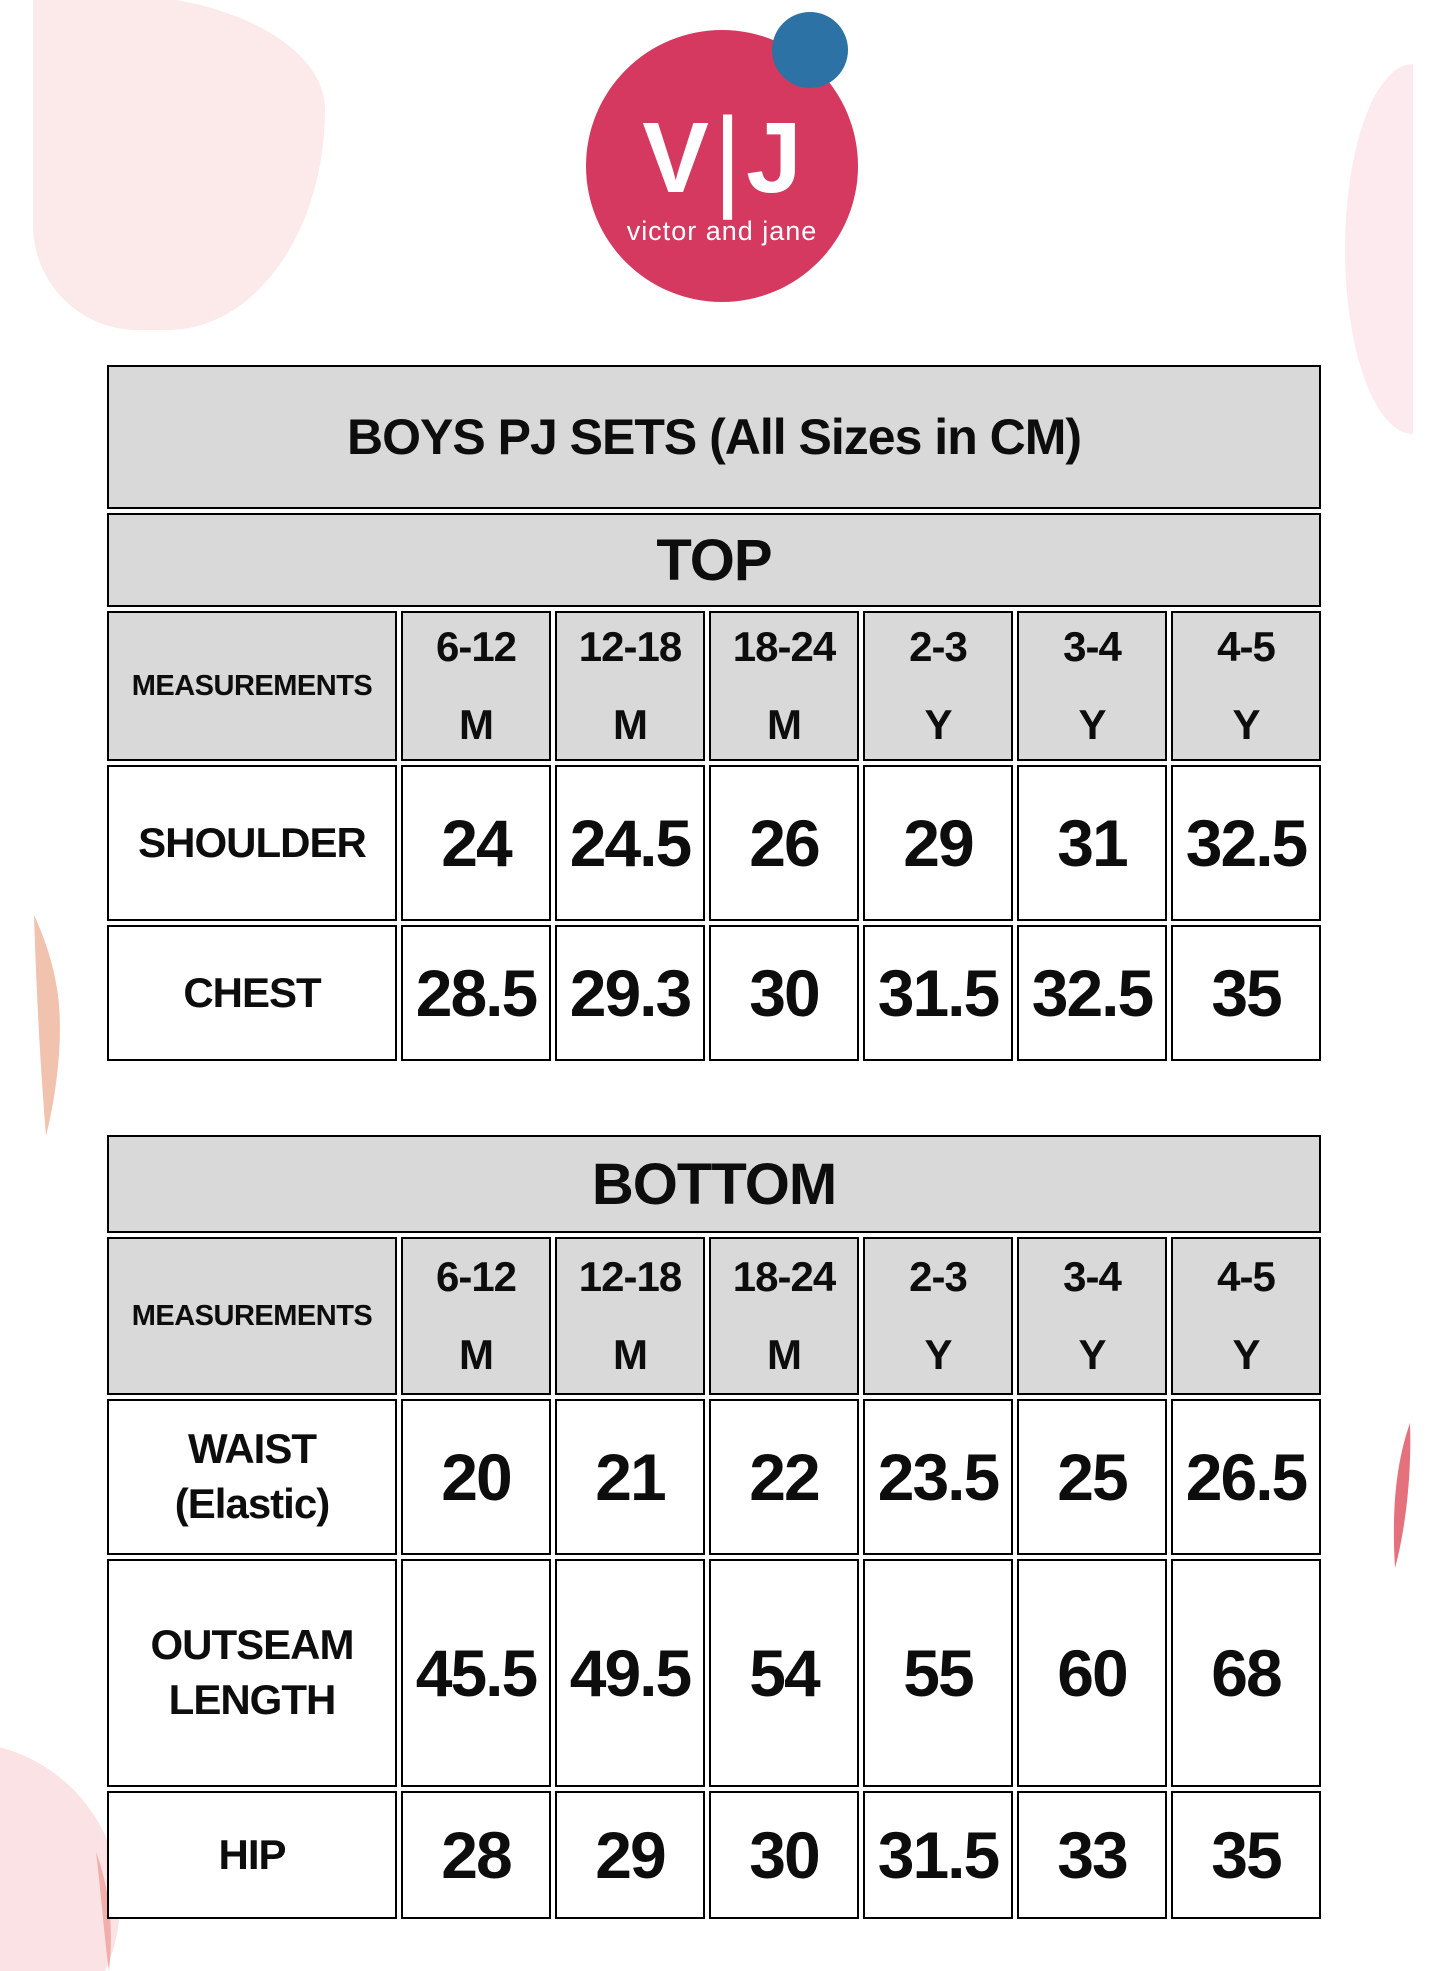 The height and width of the screenshot is (1971, 1445). What do you see at coordinates (784, 1477) in the screenshot?
I see `size-value: 22` at bounding box center [784, 1477].